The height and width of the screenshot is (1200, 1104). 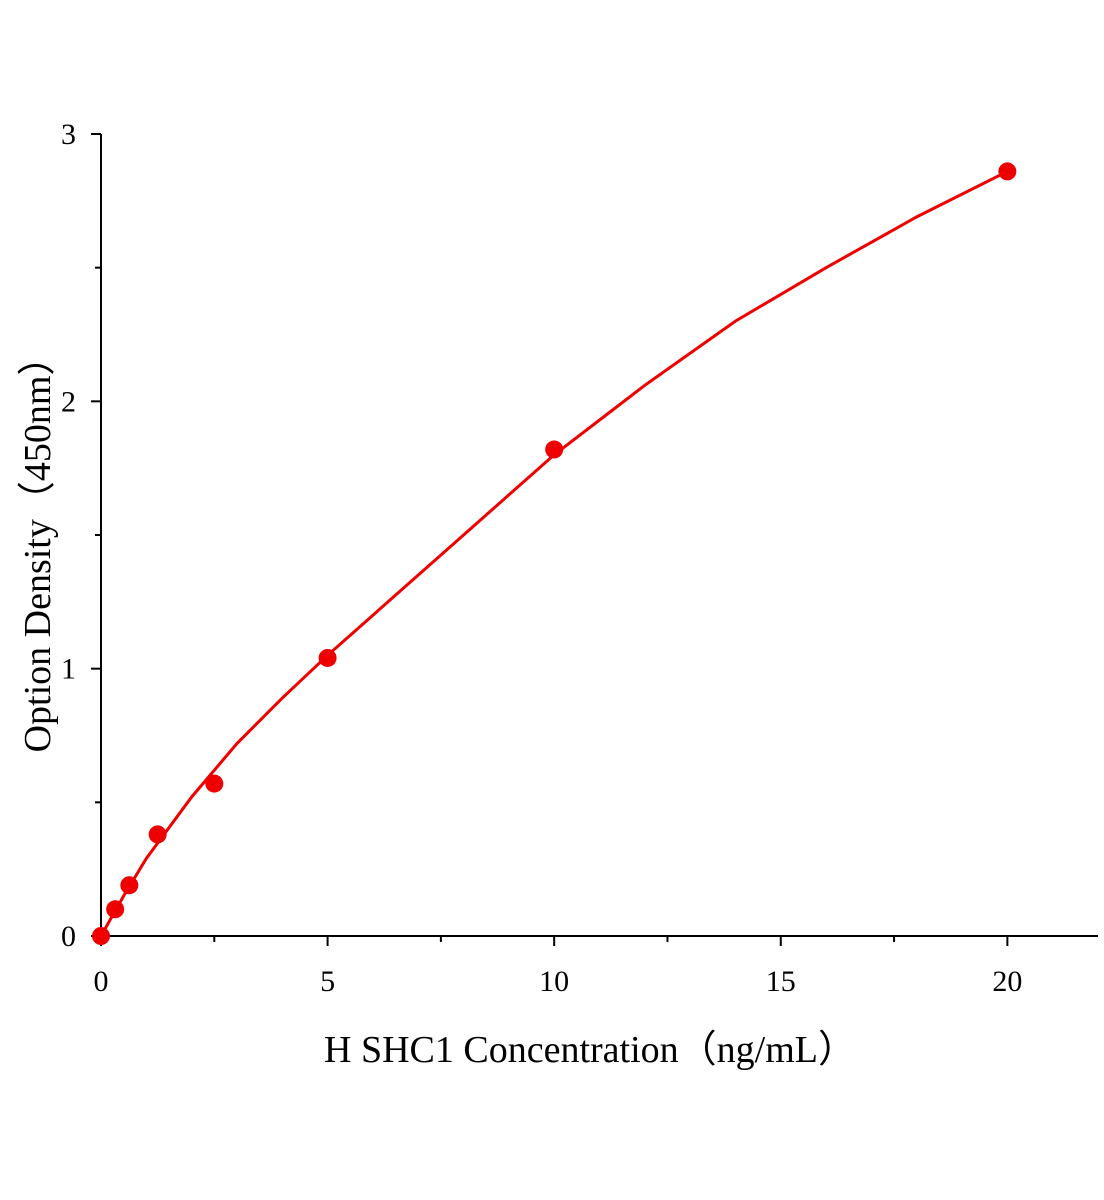 I want to click on y-axis-title: Option Density（450nm）, so click(x=38, y=545).